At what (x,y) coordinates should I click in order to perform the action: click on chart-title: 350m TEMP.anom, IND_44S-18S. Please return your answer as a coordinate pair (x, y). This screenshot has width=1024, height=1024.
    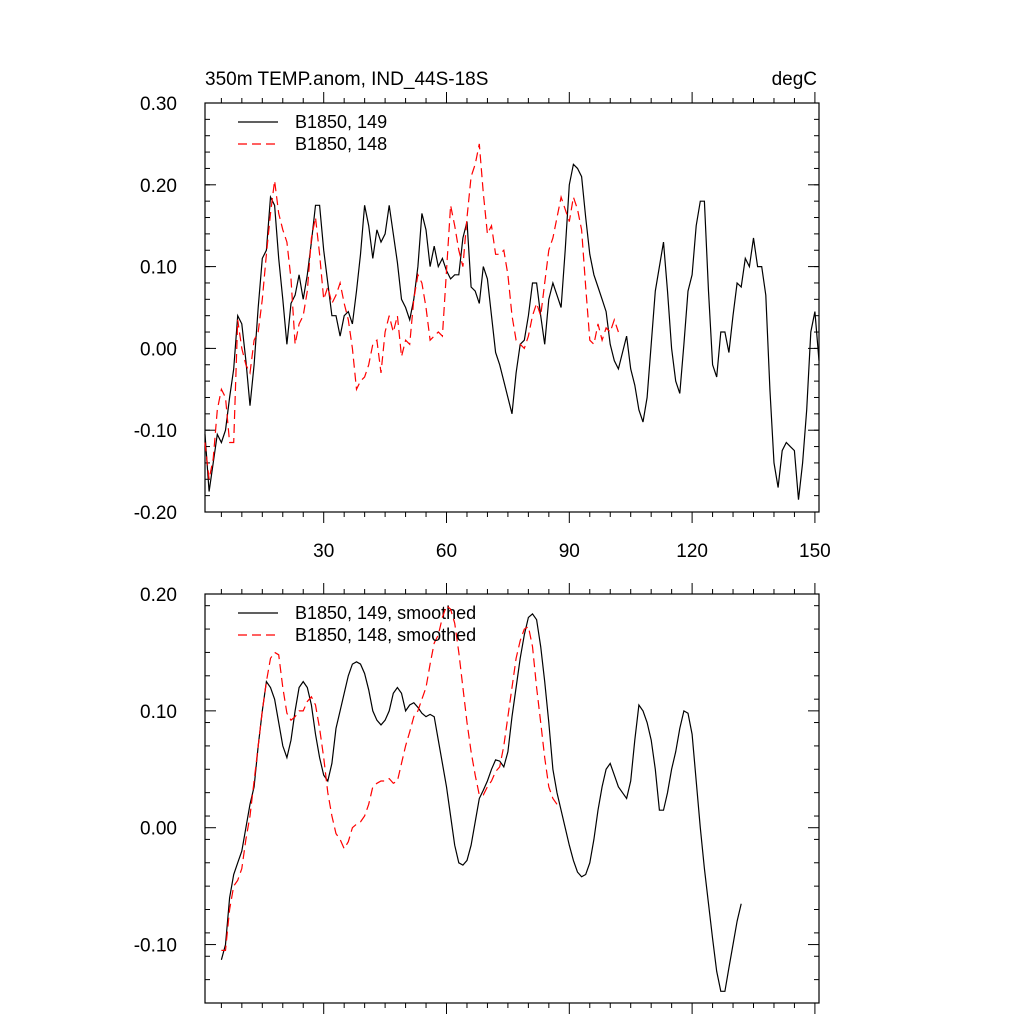
    Looking at the image, I should click on (346, 79).